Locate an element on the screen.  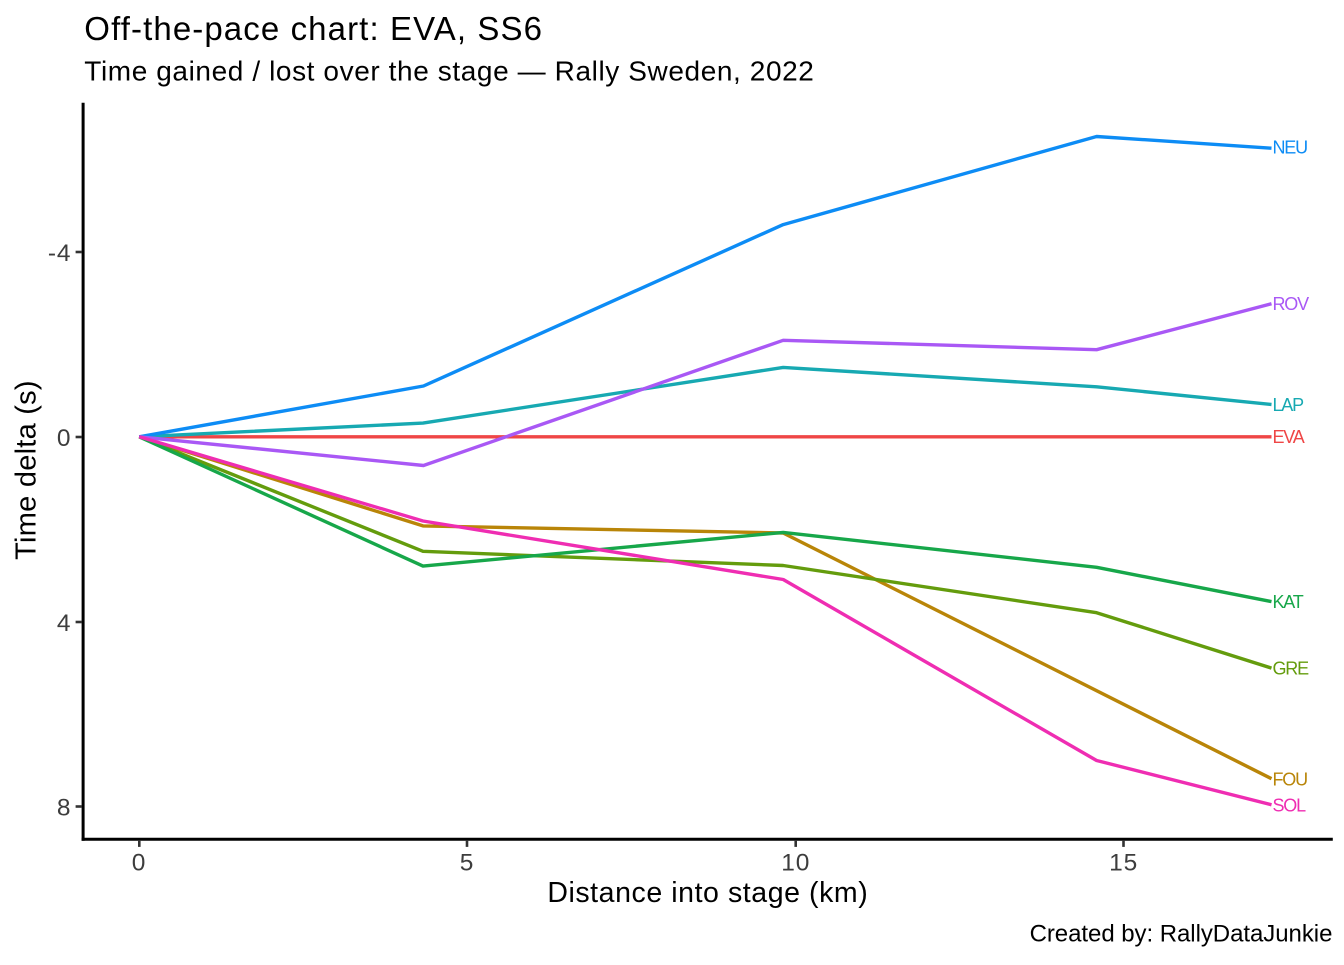
svg-text: KAT is located at coordinates (1288, 602).